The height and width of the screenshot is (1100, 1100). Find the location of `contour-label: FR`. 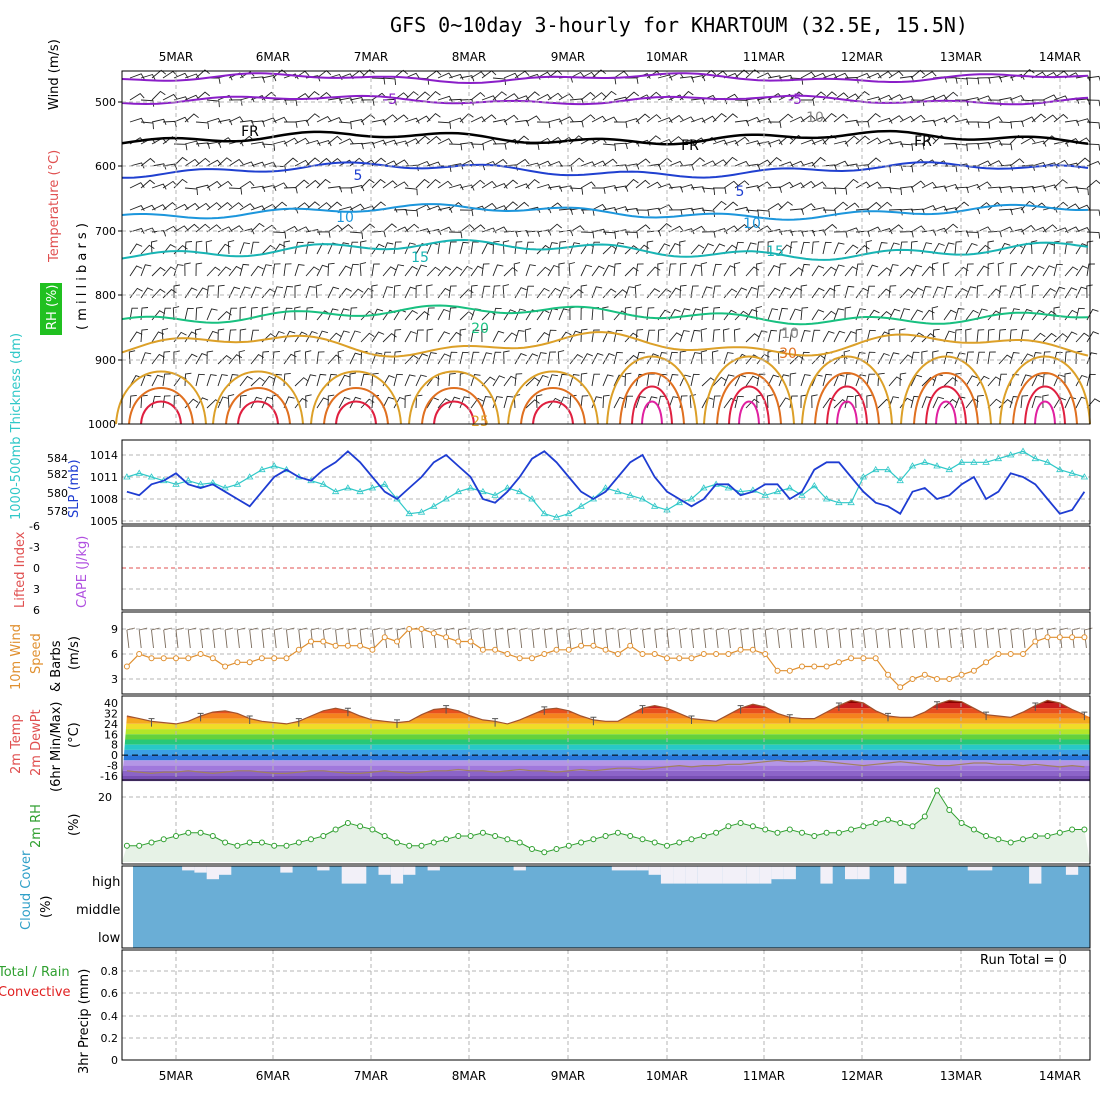

contour-label: FR is located at coordinates (250, 132).